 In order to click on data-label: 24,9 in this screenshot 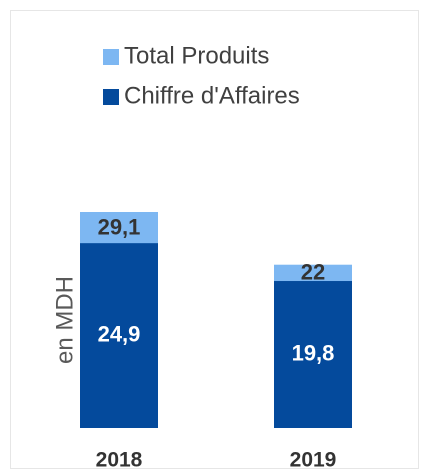, I will do `click(119, 333)`.